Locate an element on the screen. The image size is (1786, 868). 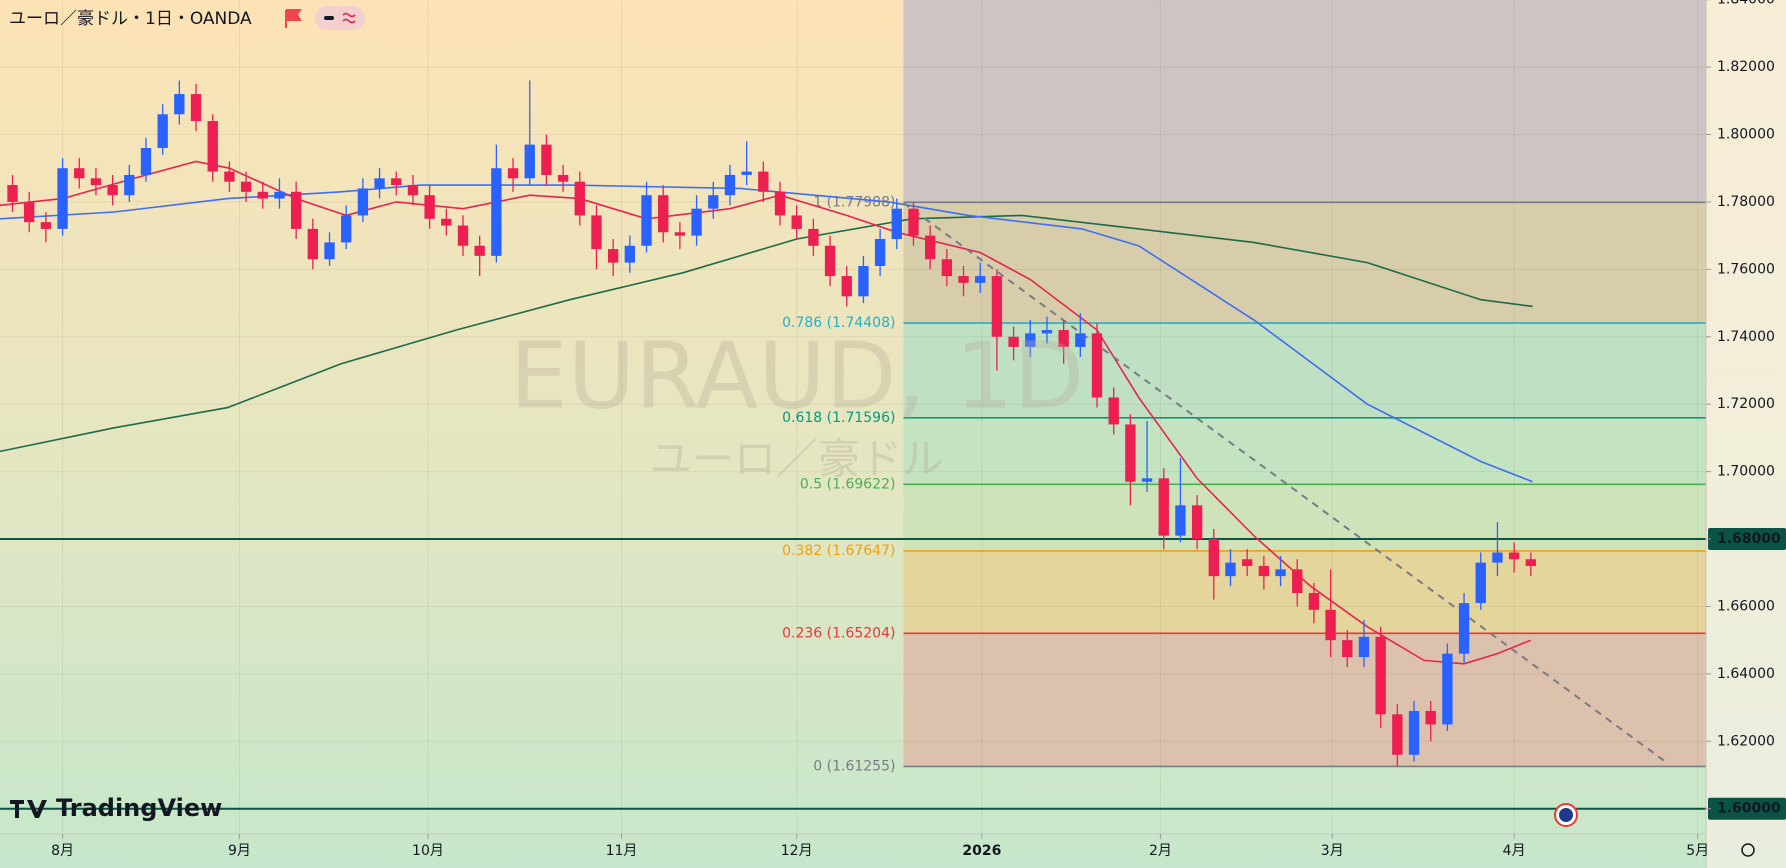
fib-label: 1 (1.77988) is located at coordinates (854, 202).